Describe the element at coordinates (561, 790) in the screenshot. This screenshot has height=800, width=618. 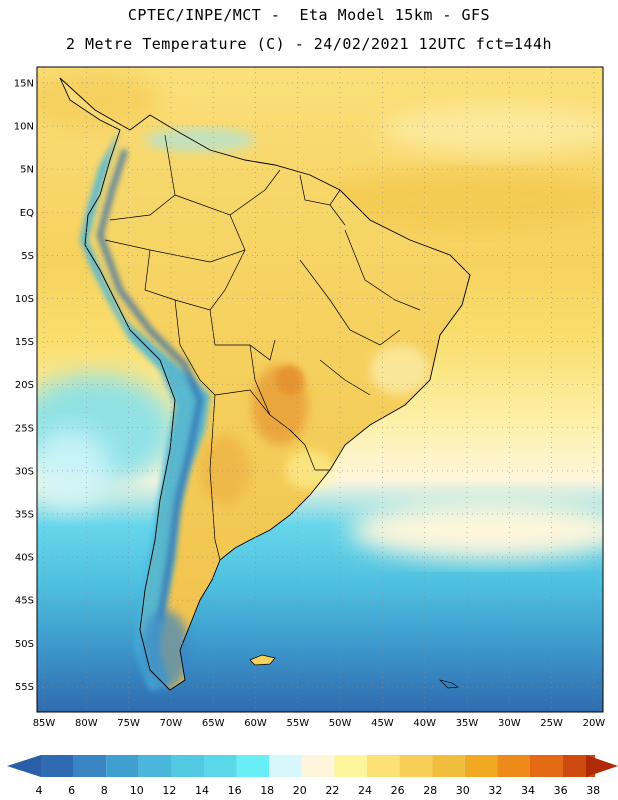
I see `colorbar-tick-label: 36` at that location.